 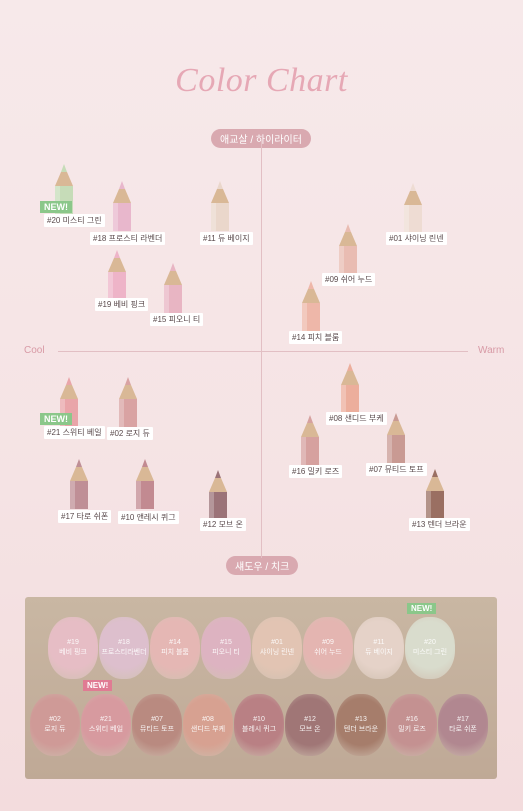 I want to click on swatch: #01 샤이닝 린넨, so click(x=277, y=648).